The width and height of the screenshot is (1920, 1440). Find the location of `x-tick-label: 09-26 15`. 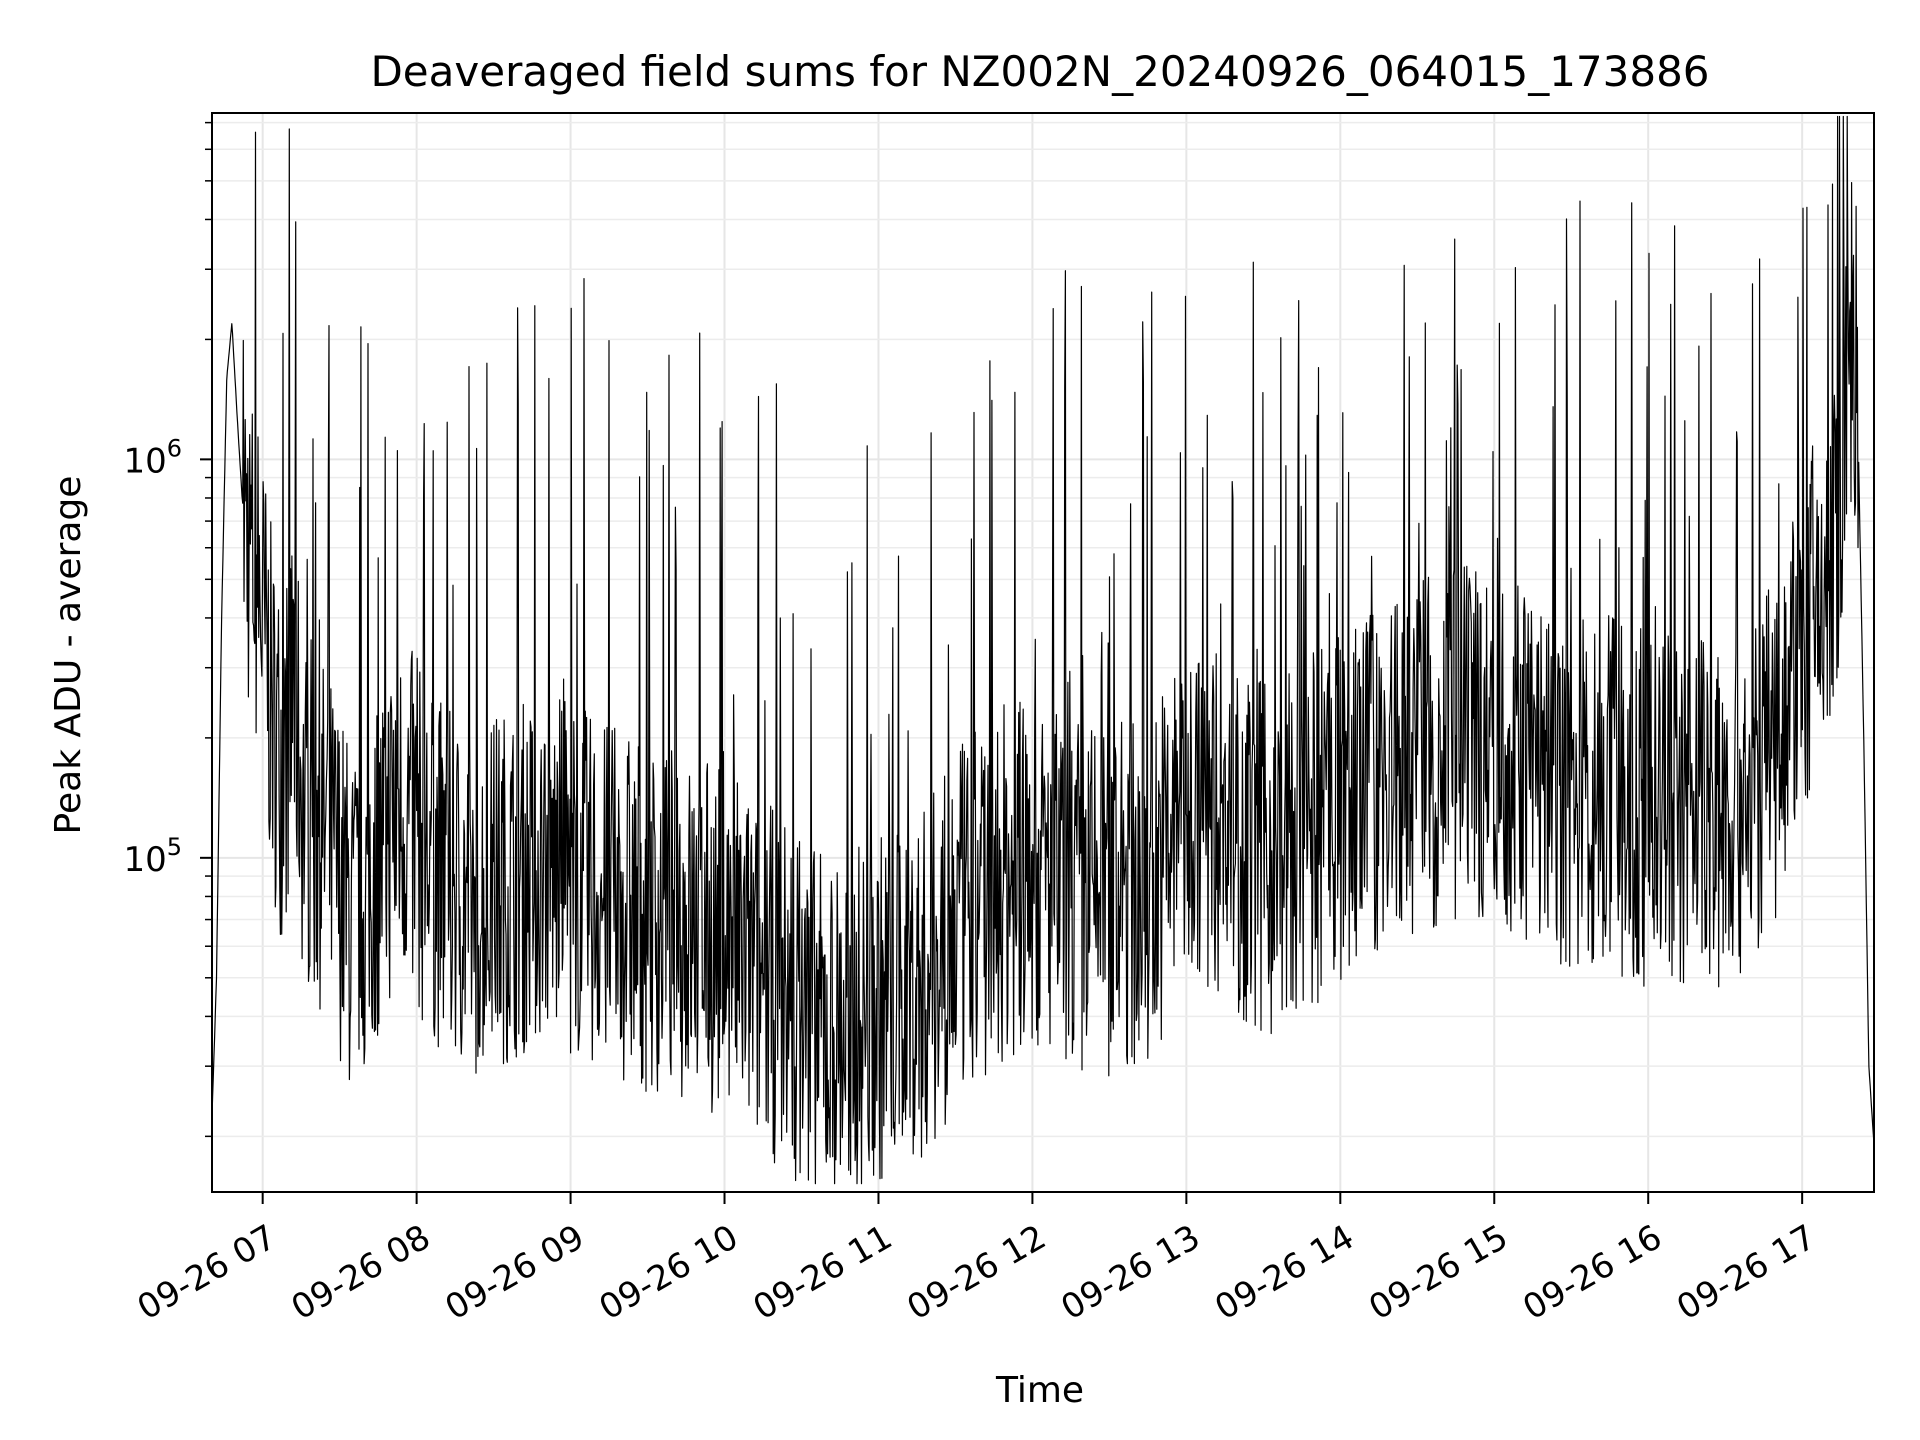

x-tick-label: 09-26 15 is located at coordinates (1438, 1272).